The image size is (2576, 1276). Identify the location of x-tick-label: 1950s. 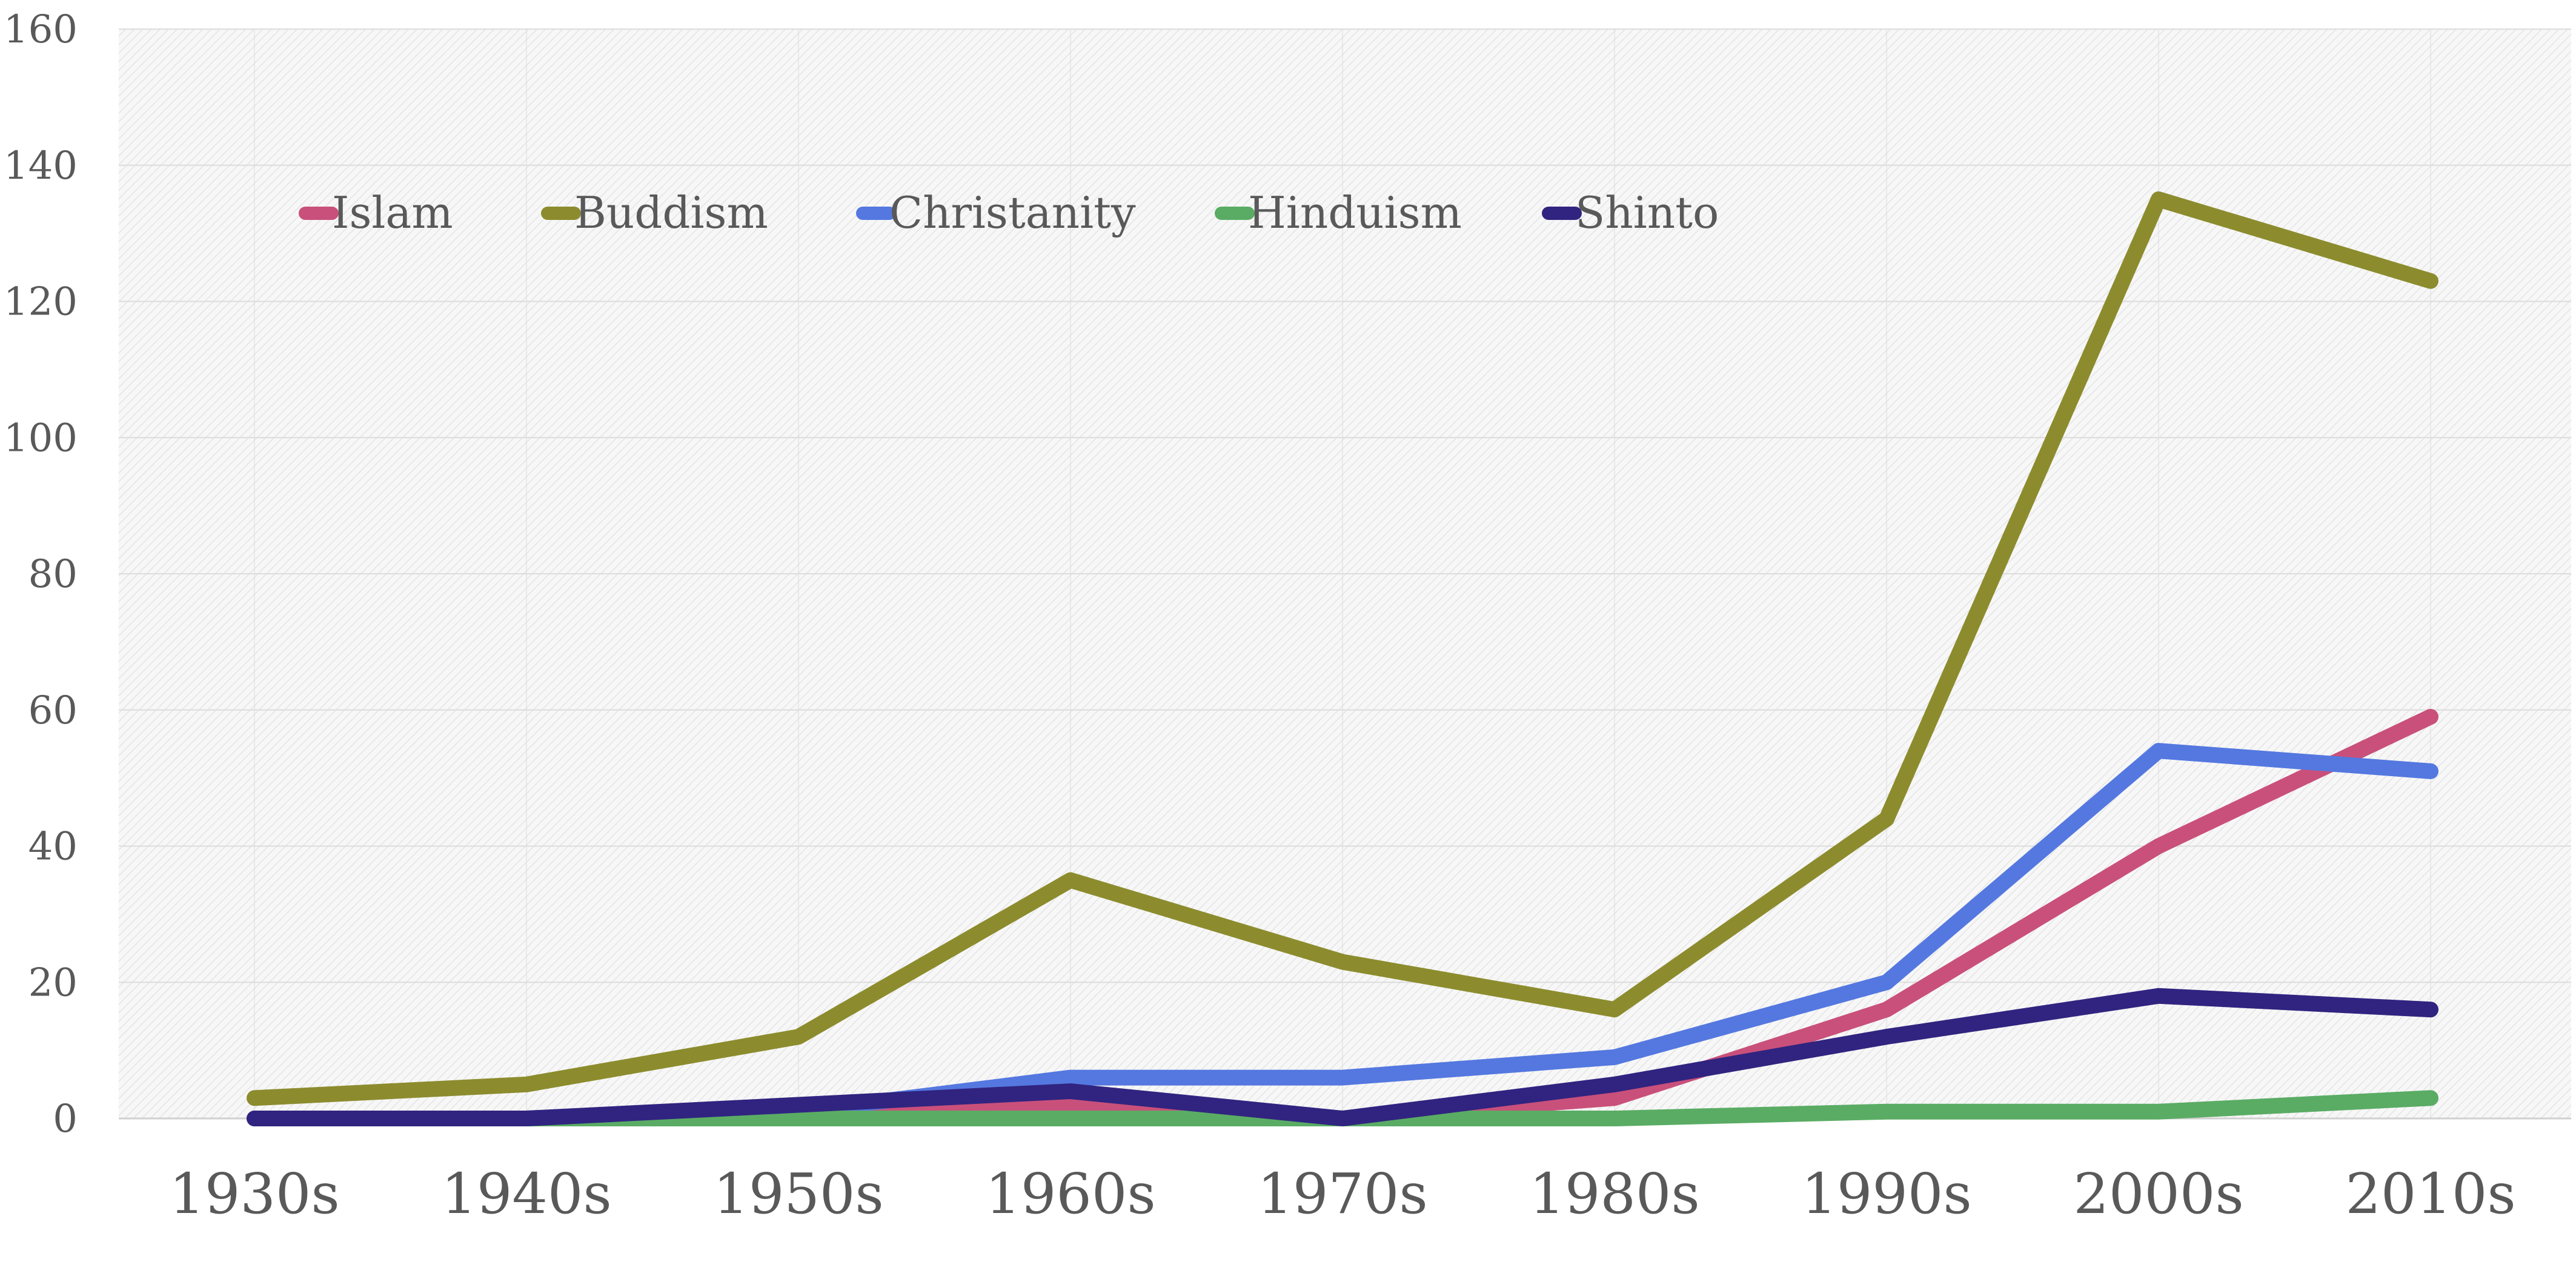
(798, 1193).